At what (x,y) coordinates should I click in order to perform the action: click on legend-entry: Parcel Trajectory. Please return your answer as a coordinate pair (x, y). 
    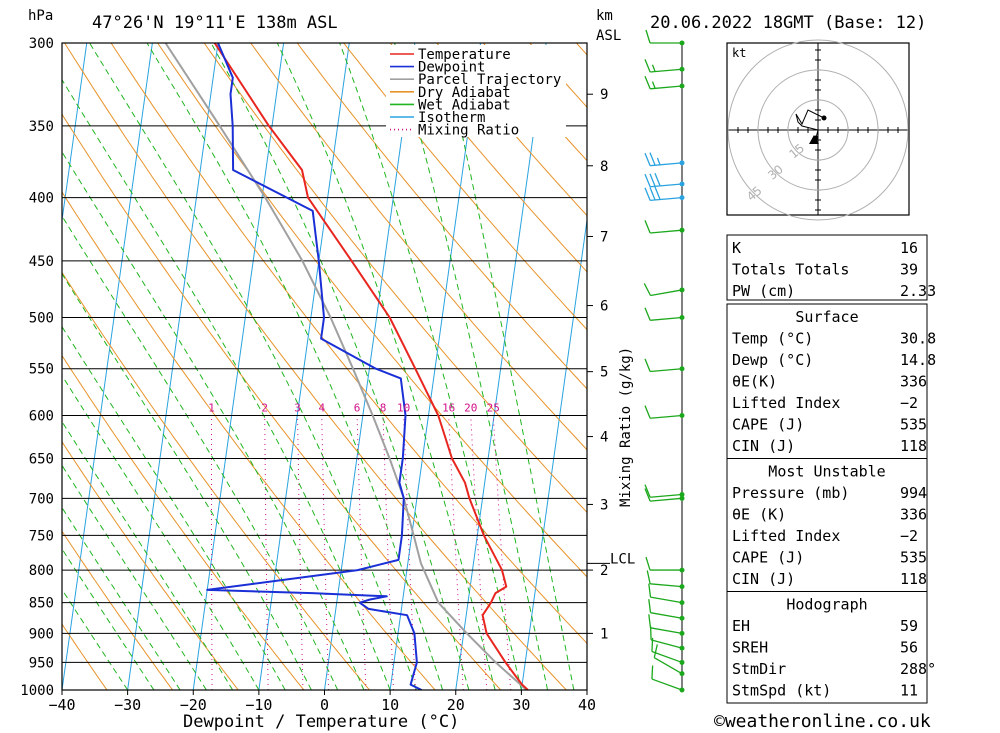
    Looking at the image, I should click on (489, 80).